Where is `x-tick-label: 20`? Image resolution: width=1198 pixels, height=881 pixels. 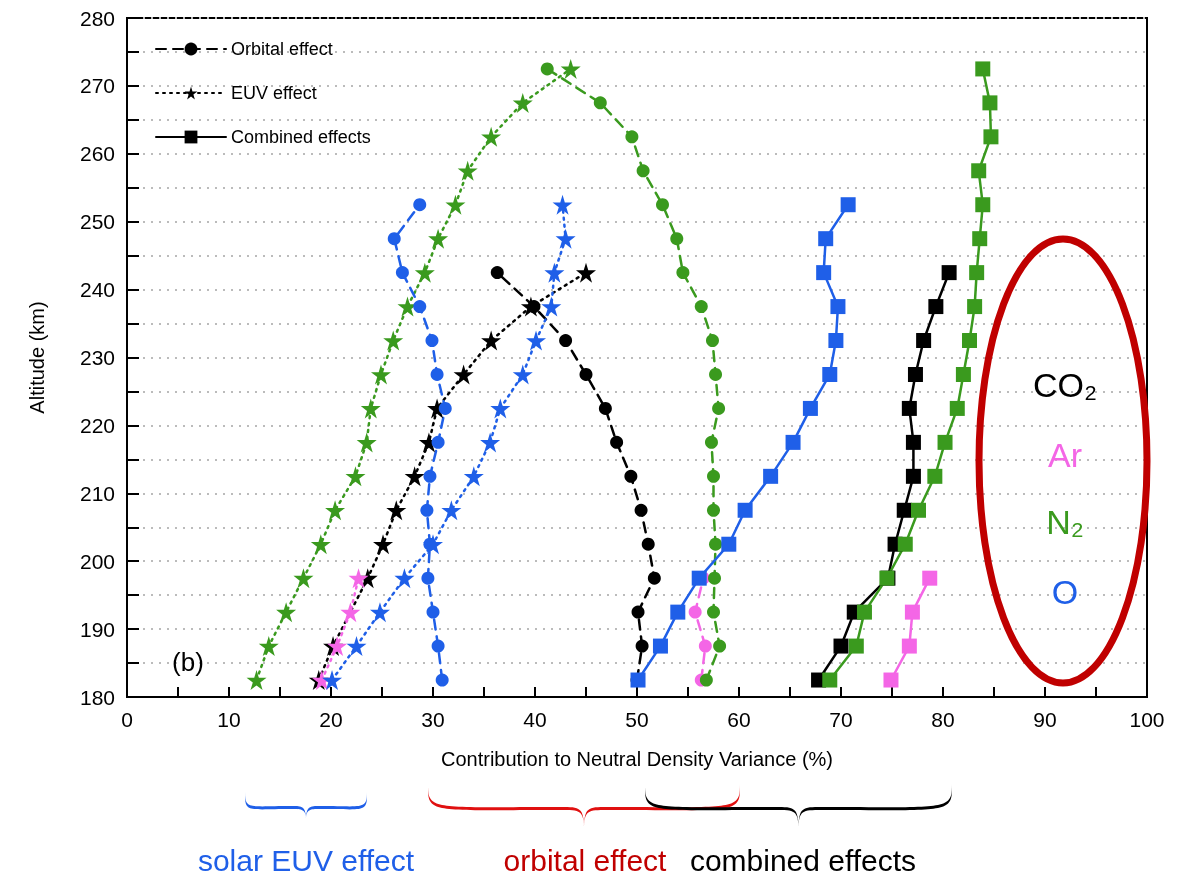 x-tick-label: 20 is located at coordinates (331, 719).